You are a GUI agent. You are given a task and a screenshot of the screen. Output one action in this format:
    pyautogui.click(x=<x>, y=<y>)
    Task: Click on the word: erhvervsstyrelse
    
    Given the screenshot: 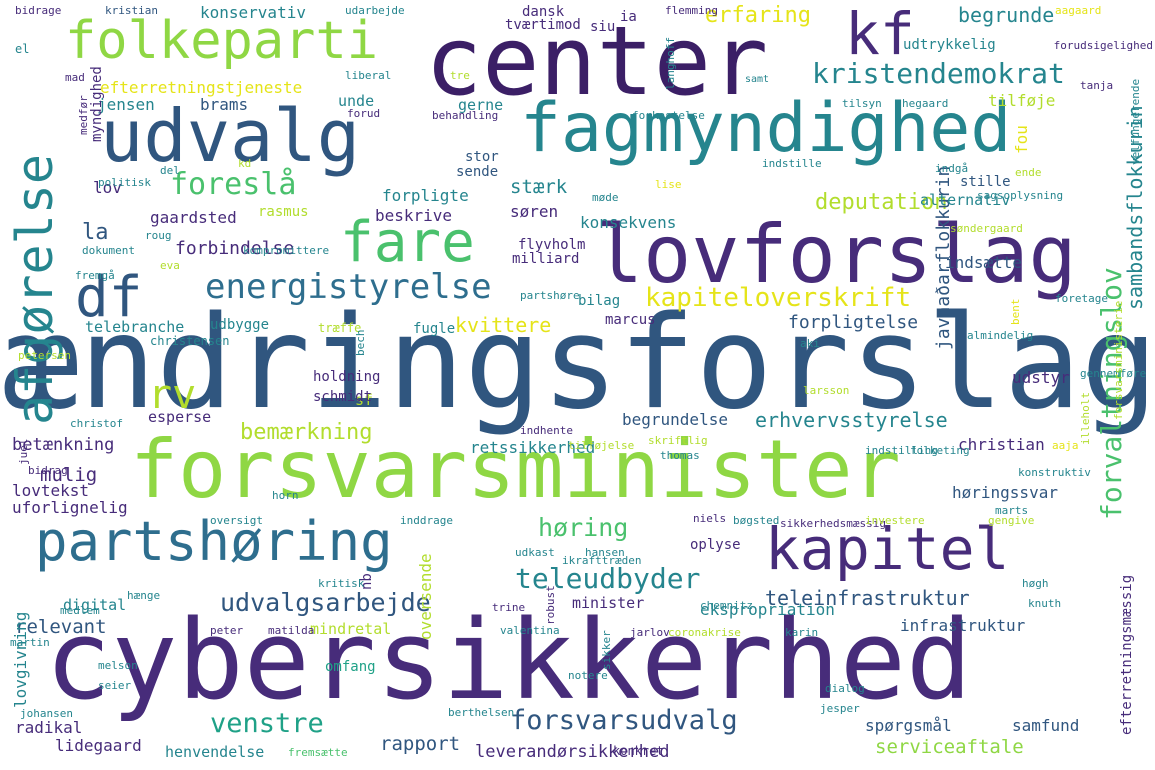 What is the action you would take?
    pyautogui.click(x=851, y=420)
    